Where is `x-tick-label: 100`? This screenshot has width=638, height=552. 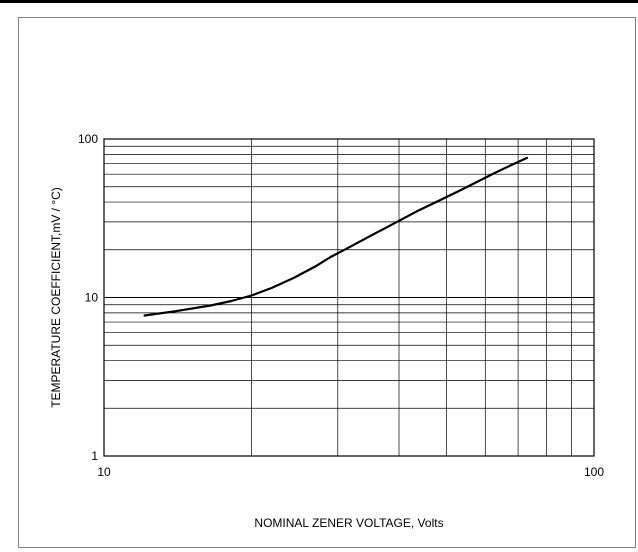 x-tick-label: 100 is located at coordinates (594, 472).